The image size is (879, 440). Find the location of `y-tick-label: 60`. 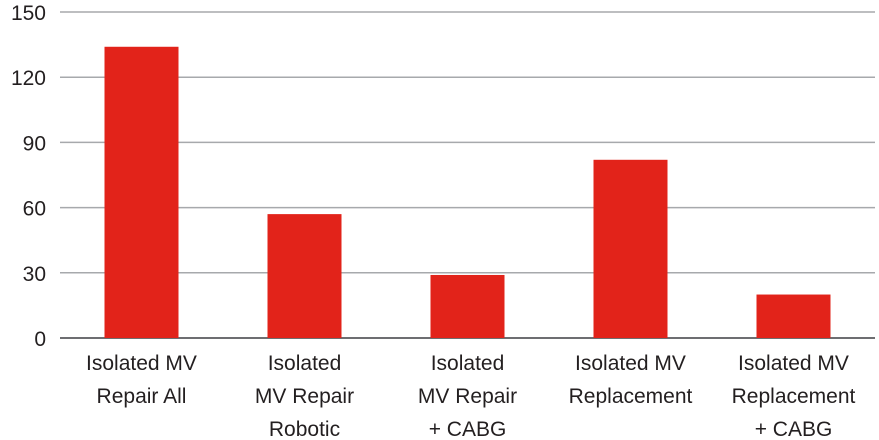

y-tick-label: 60 is located at coordinates (34, 209).